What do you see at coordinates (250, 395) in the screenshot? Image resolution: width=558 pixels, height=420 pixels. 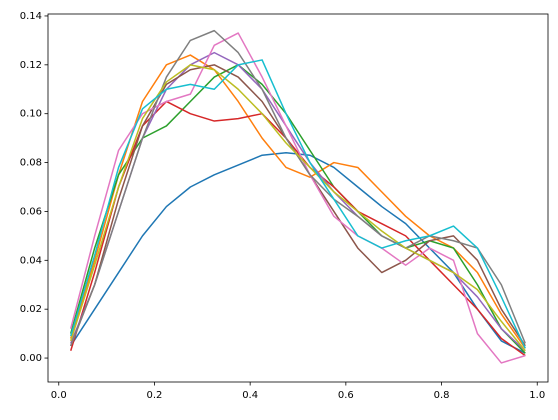 I see `x-tick-label: 0.4` at bounding box center [250, 395].